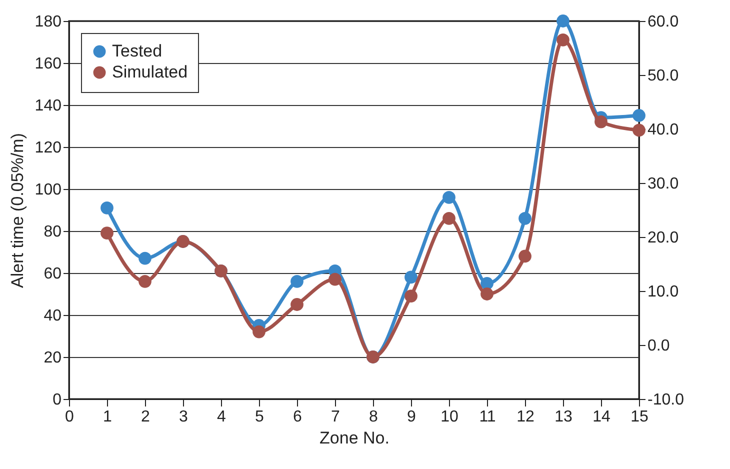  What do you see at coordinates (335, 417) in the screenshot?
I see `x-tick-label: 7` at bounding box center [335, 417].